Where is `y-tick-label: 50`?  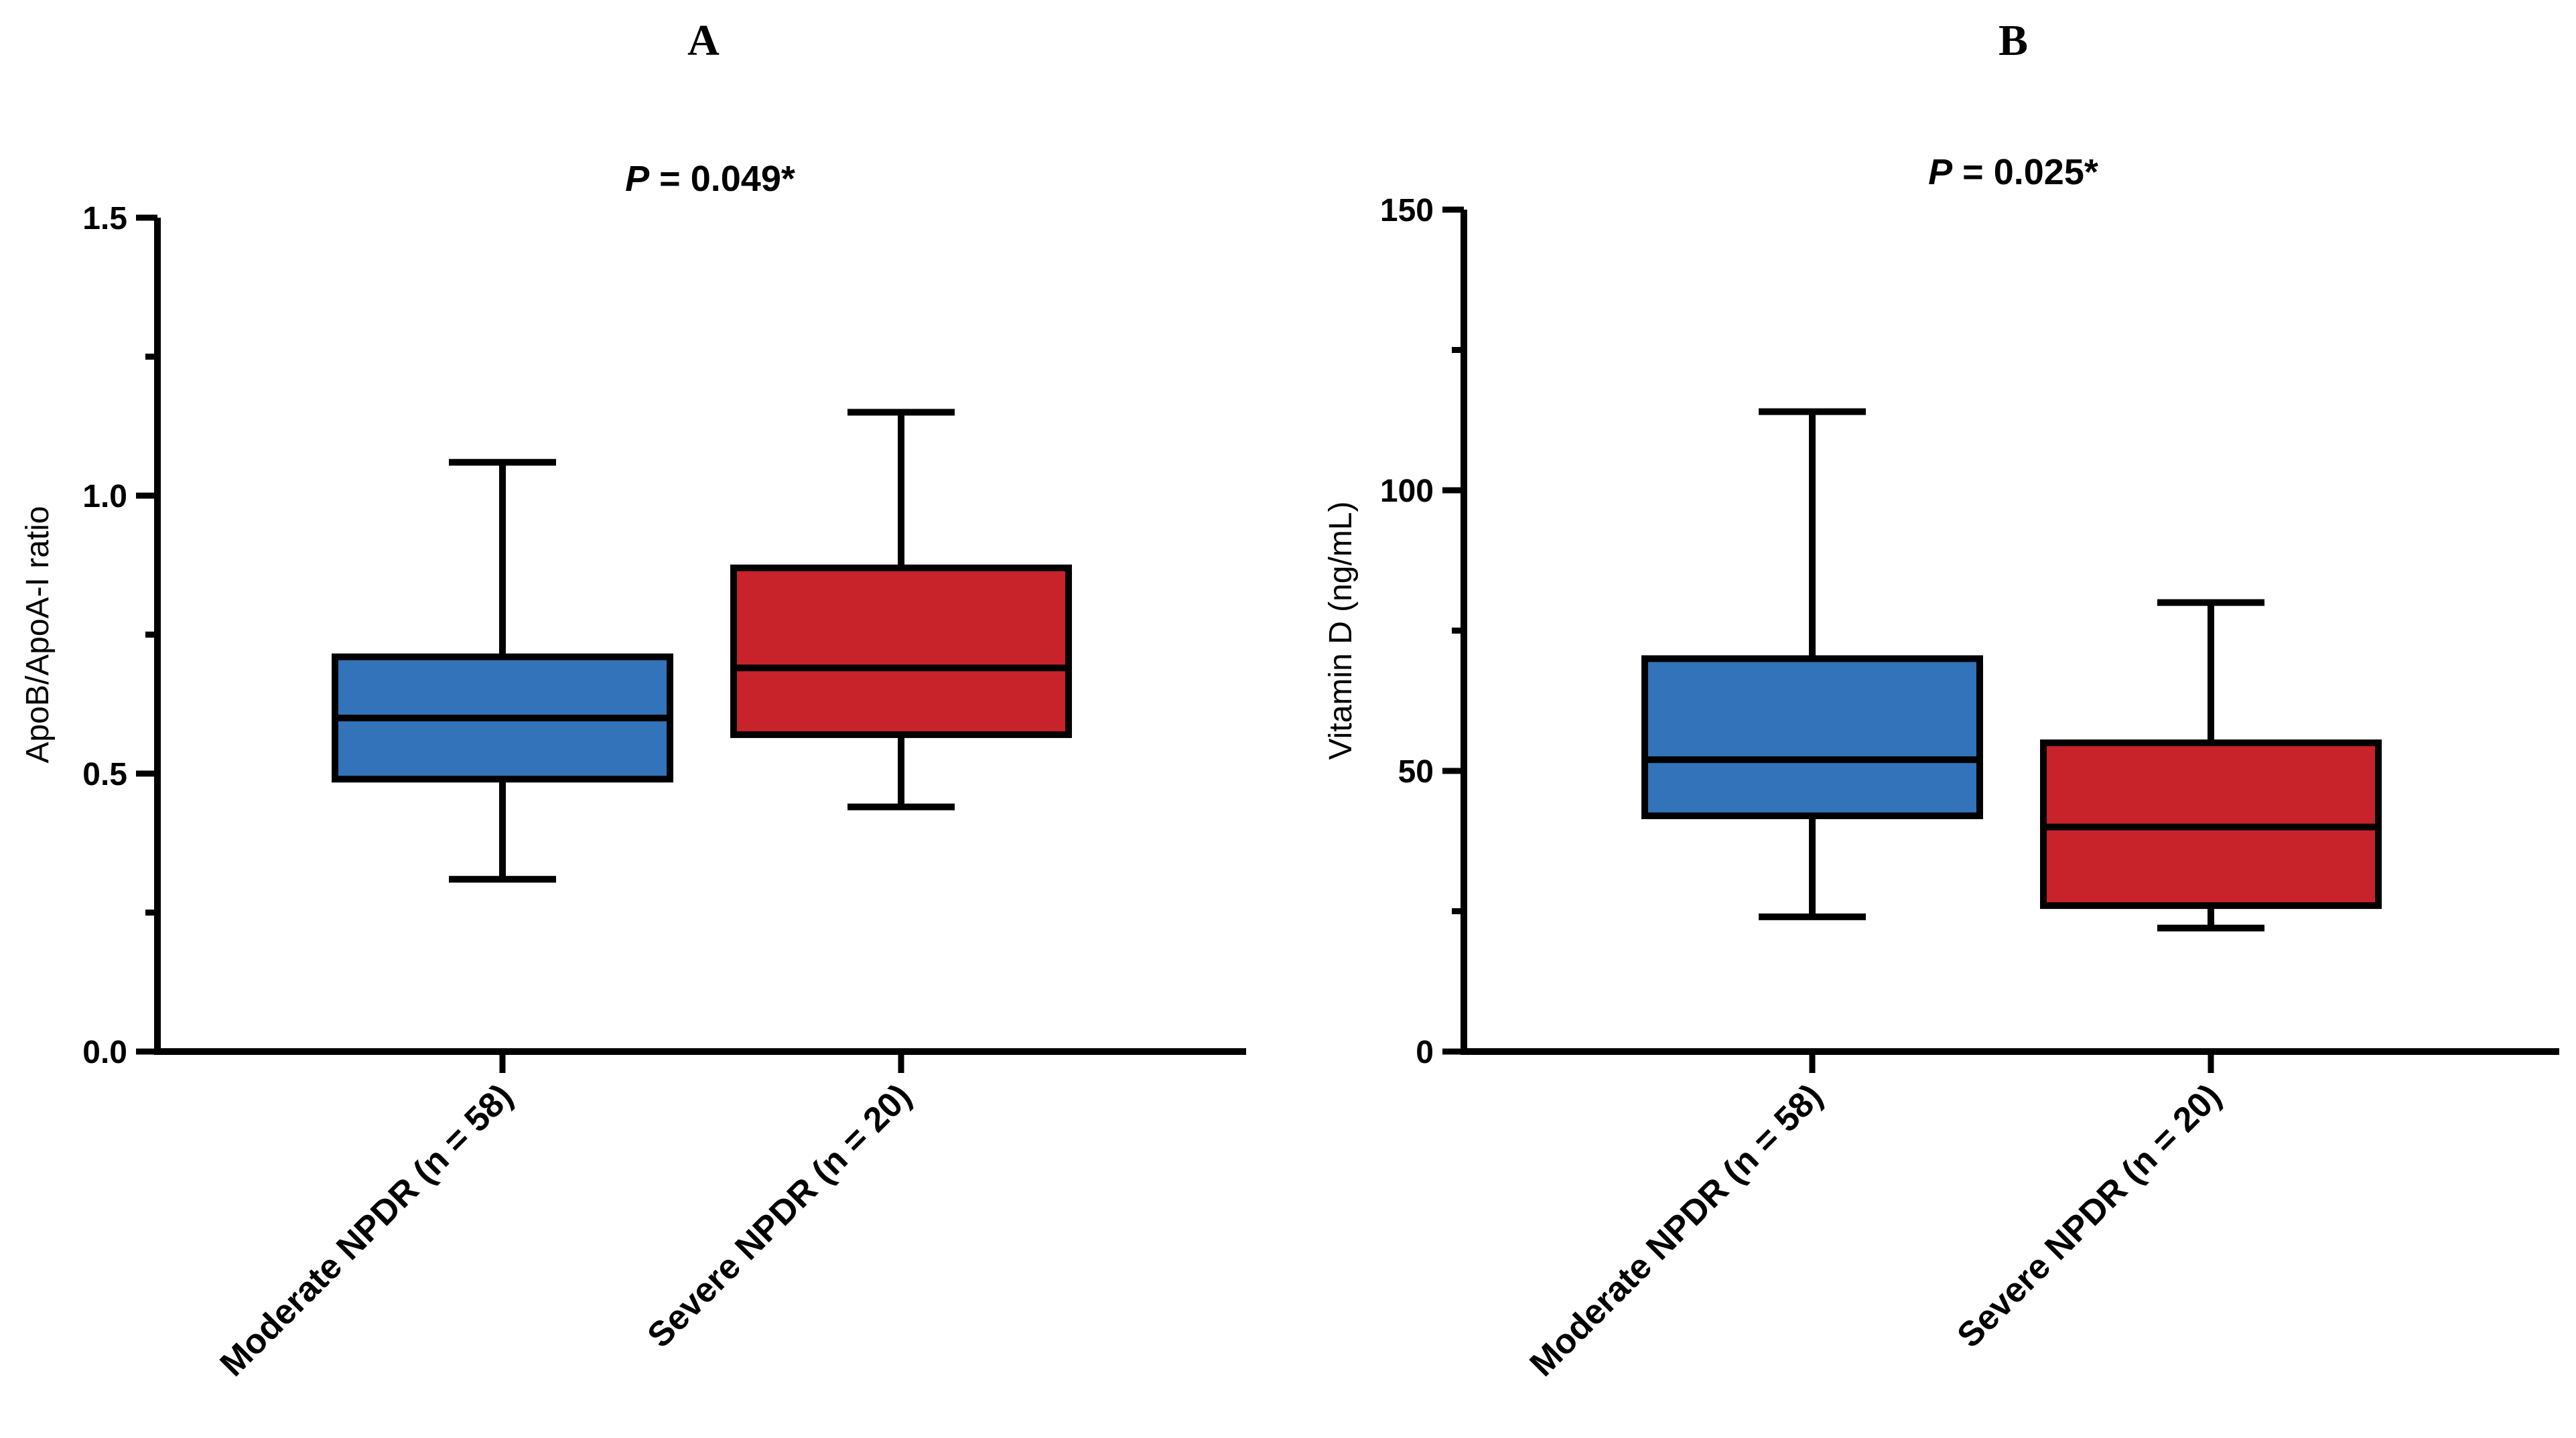
y-tick-label: 50 is located at coordinates (1416, 772).